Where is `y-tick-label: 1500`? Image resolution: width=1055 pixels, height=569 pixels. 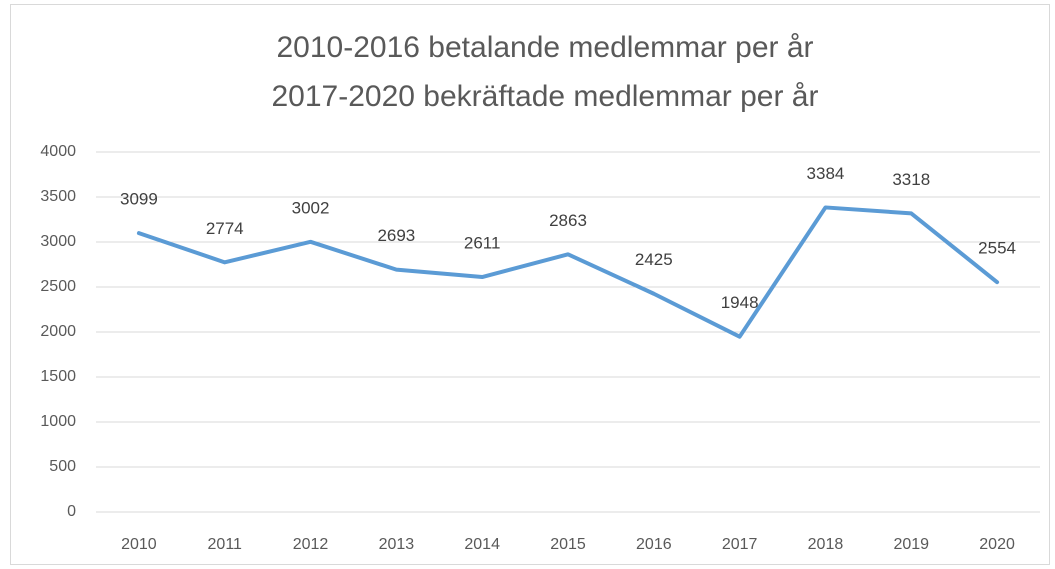 y-tick-label: 1500 is located at coordinates (58, 376).